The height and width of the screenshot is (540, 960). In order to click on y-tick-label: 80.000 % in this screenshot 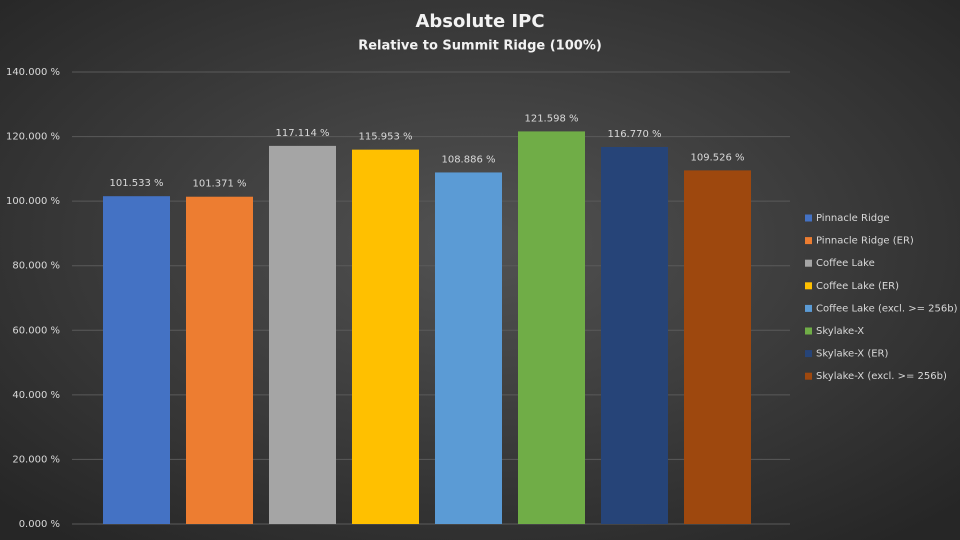, I will do `click(36, 266)`.